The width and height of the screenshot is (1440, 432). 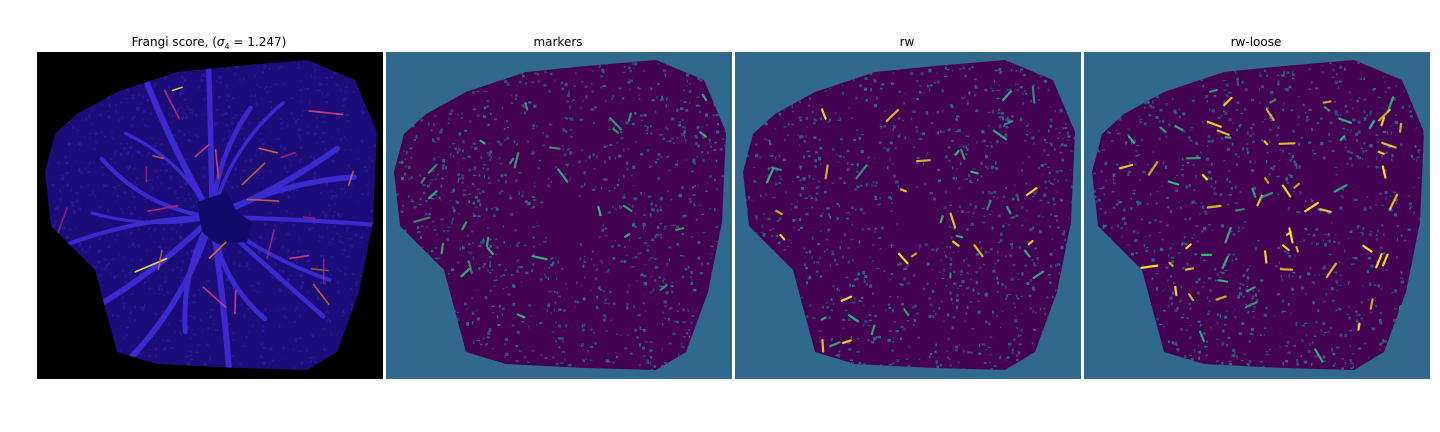 What do you see at coordinates (1256, 42) in the screenshot?
I see `panel-title-rw-loose: rw-loose` at bounding box center [1256, 42].